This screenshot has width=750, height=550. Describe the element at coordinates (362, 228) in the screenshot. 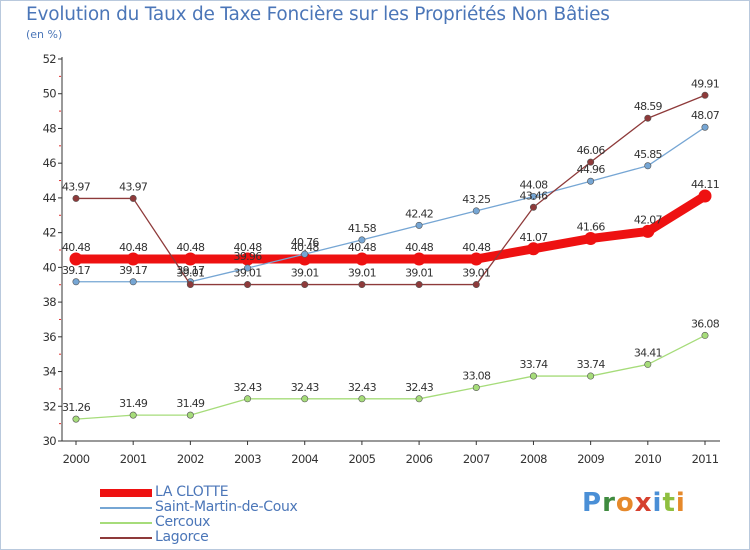

I see `data-label: 41.58` at that location.